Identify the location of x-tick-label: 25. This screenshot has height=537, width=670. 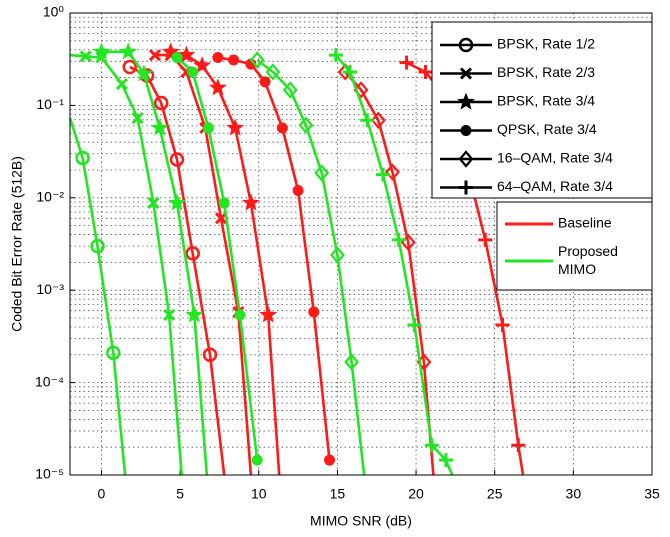
(495, 494).